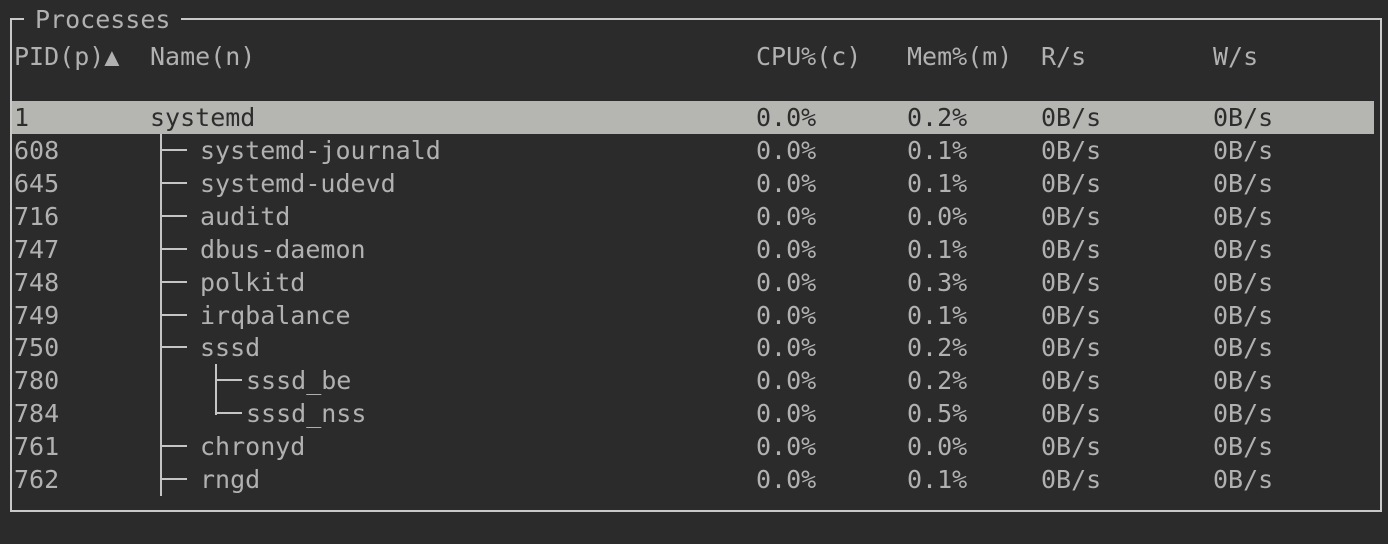 This screenshot has height=544, width=1388. I want to click on process-row: 1 systemd 0.0% 0.2% 0B/s 0B/s, so click(693, 117).